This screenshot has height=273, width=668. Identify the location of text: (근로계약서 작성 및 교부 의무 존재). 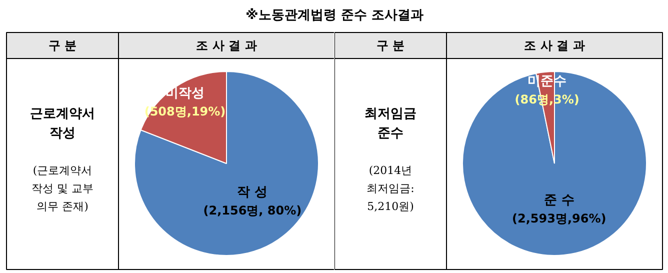
(63, 189).